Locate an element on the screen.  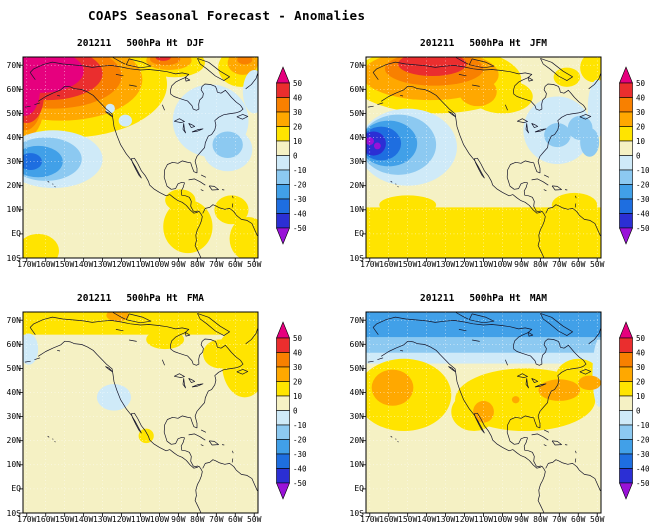
panel-title-season: DJF is located at coordinates (195, 43).